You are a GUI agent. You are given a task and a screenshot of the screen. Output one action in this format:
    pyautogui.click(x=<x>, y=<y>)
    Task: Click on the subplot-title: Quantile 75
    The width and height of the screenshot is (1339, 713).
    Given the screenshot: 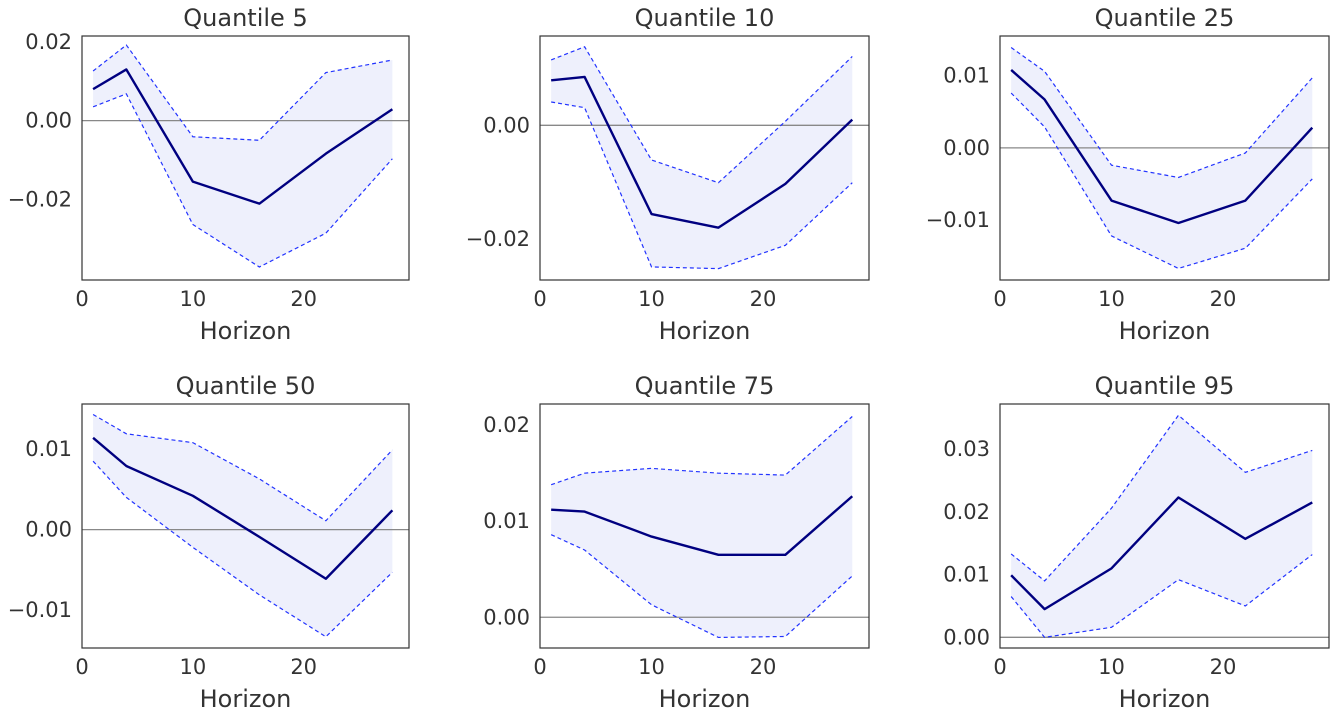 What is the action you would take?
    pyautogui.click(x=705, y=386)
    